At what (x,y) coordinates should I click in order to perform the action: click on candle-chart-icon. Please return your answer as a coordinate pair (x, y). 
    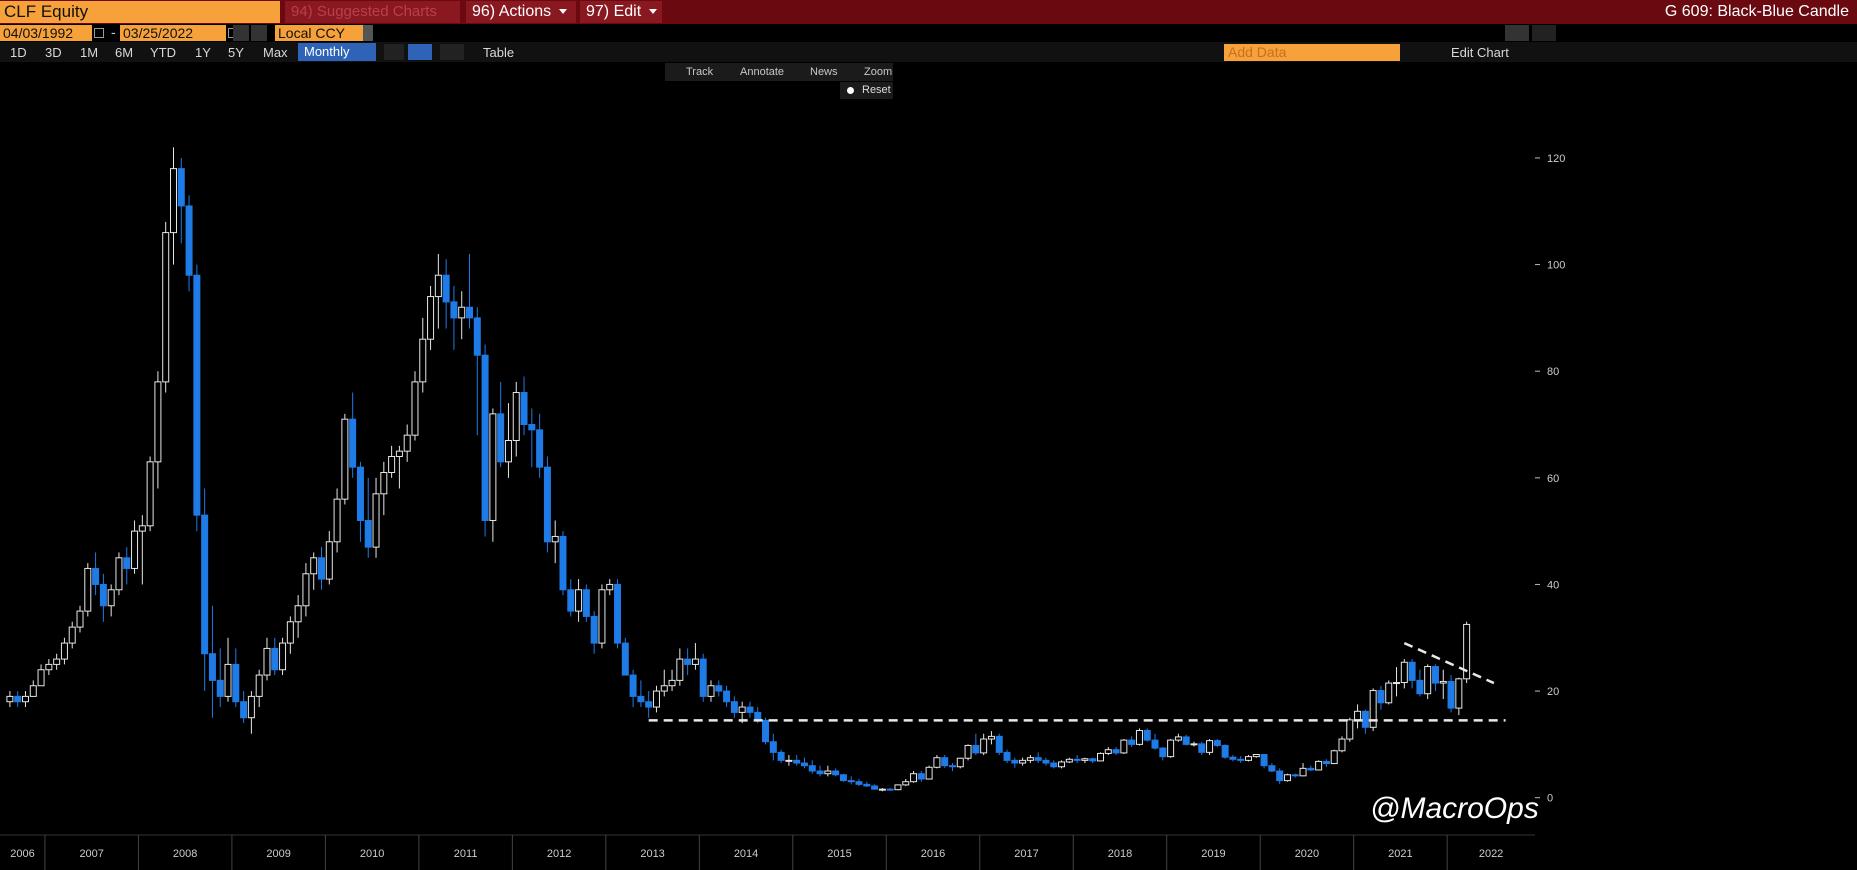
    Looking at the image, I should click on (420, 52).